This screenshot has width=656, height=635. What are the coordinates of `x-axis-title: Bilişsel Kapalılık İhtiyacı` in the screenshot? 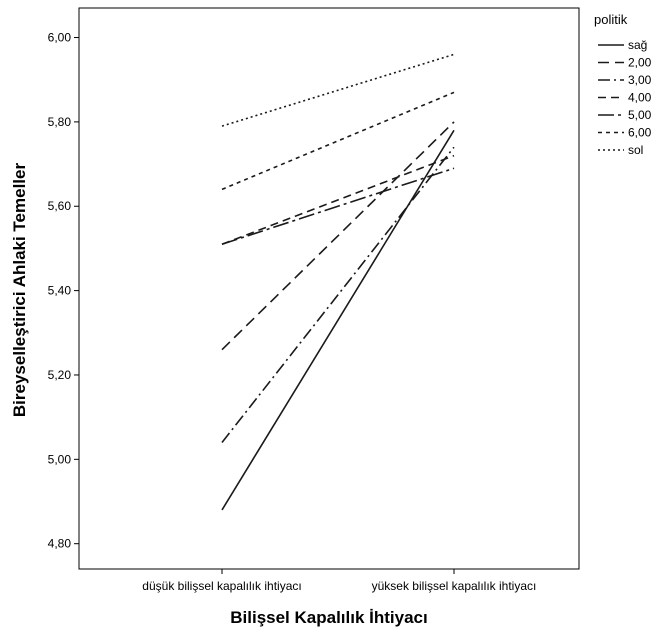 It's located at (328, 617).